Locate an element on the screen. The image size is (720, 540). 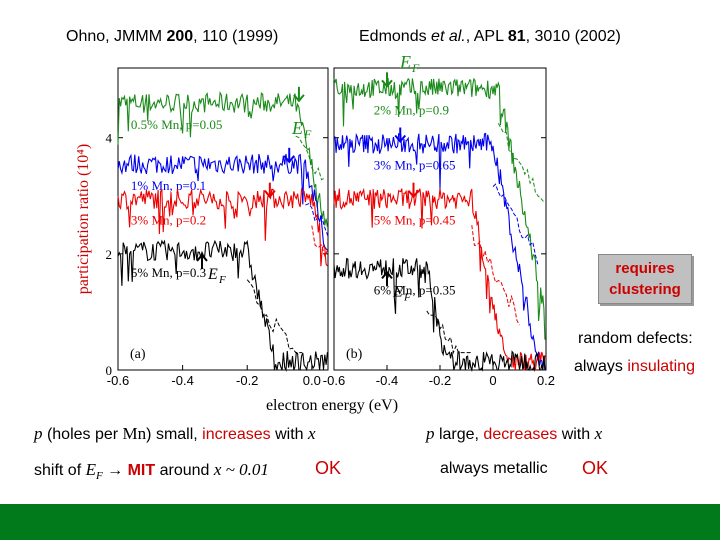
reference-right-volume: 81 is located at coordinates (516, 36).